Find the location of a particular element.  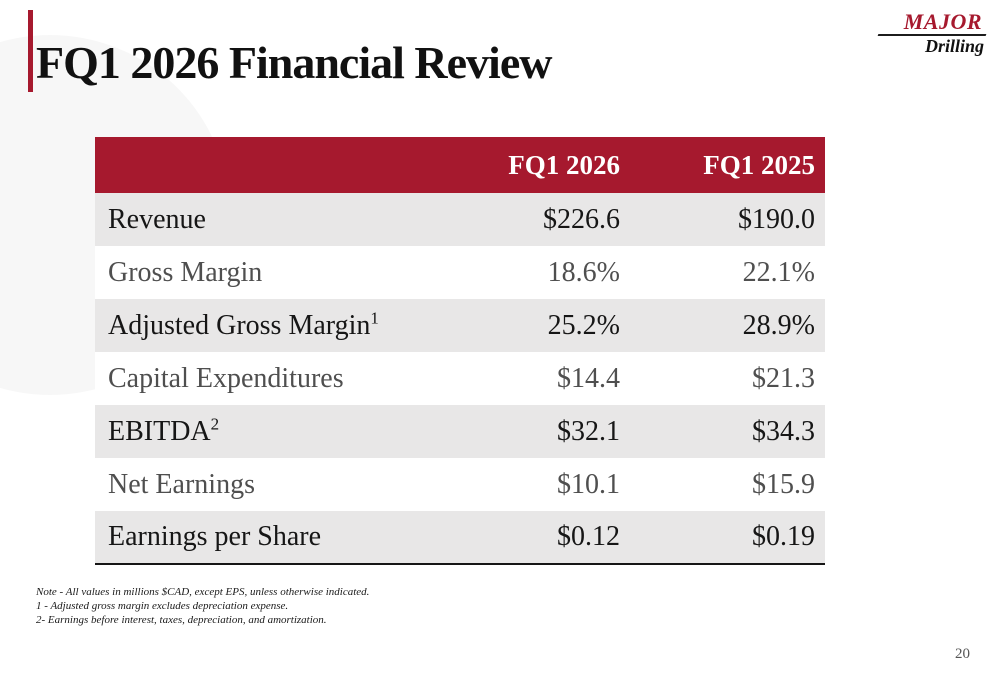

table-row-net-earnings: Net Earnings $10.1 $15.9 is located at coordinates (460, 484).